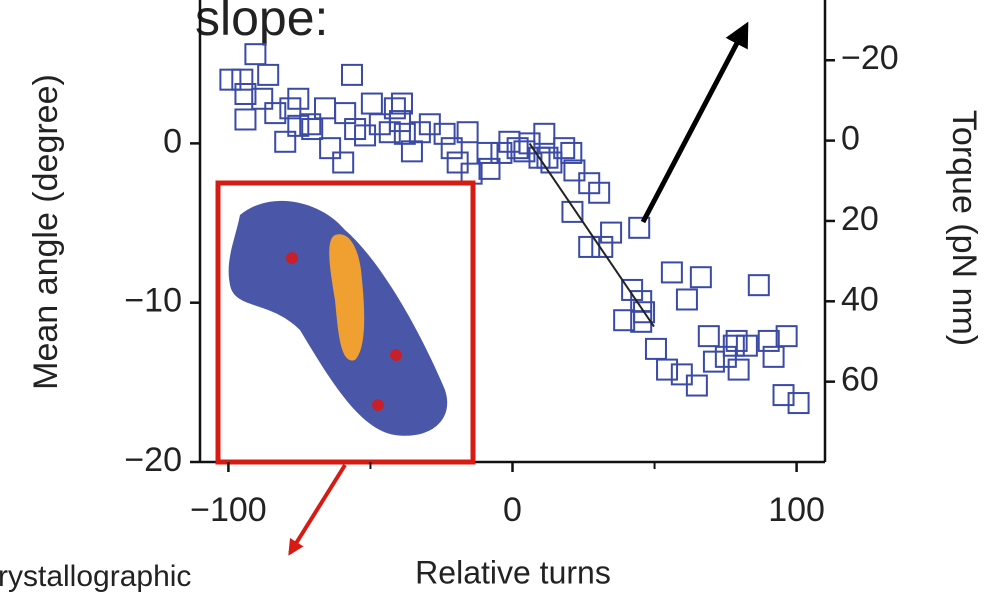 Image resolution: width=1007 pixels, height=592 pixels. Describe the element at coordinates (261, 23) in the screenshot. I see `annotation: slope:` at that location.